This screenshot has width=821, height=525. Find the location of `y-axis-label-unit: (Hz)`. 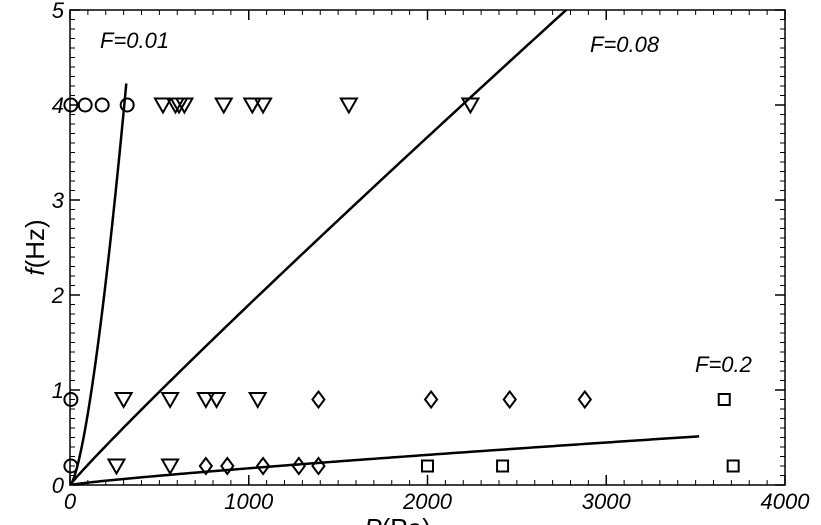

y-axis-label-unit: (Hz) is located at coordinates (35, 243).